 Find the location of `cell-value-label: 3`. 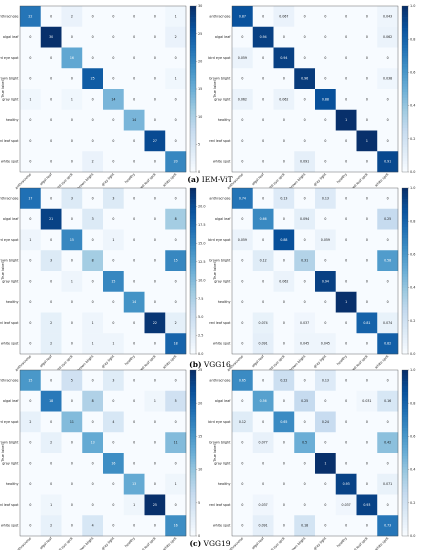

cell-value-label: 3 is located at coordinates (113, 198).